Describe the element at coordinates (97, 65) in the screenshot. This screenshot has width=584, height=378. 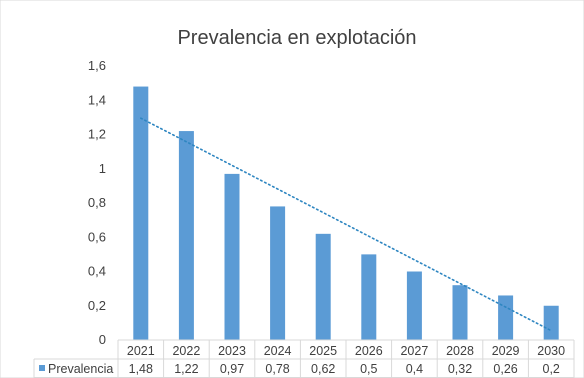
I see `y-tick-label: 1,6` at that location.